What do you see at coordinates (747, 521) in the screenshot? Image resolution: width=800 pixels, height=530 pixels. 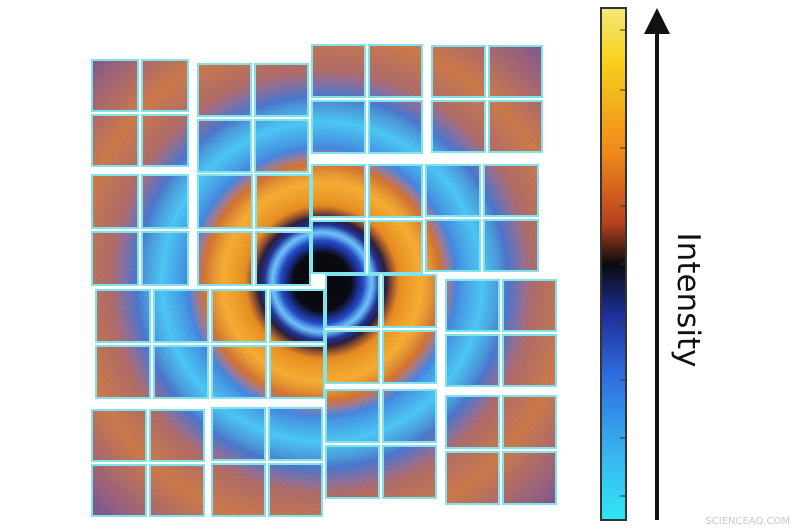 I see `watermark: SCIENCEAQ.COM` at bounding box center [747, 521].